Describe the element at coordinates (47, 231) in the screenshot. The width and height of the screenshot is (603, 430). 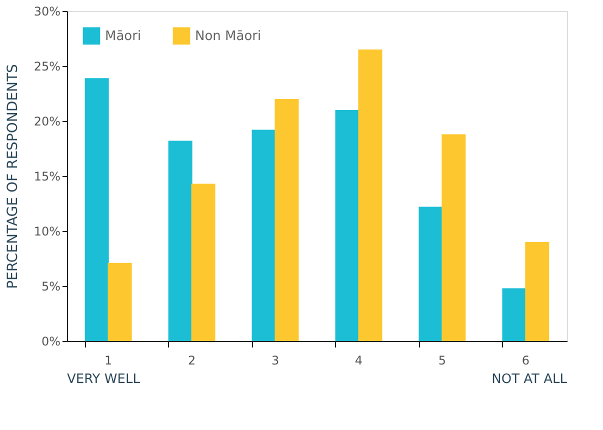
I see `y-tick-label: 10%` at that location.